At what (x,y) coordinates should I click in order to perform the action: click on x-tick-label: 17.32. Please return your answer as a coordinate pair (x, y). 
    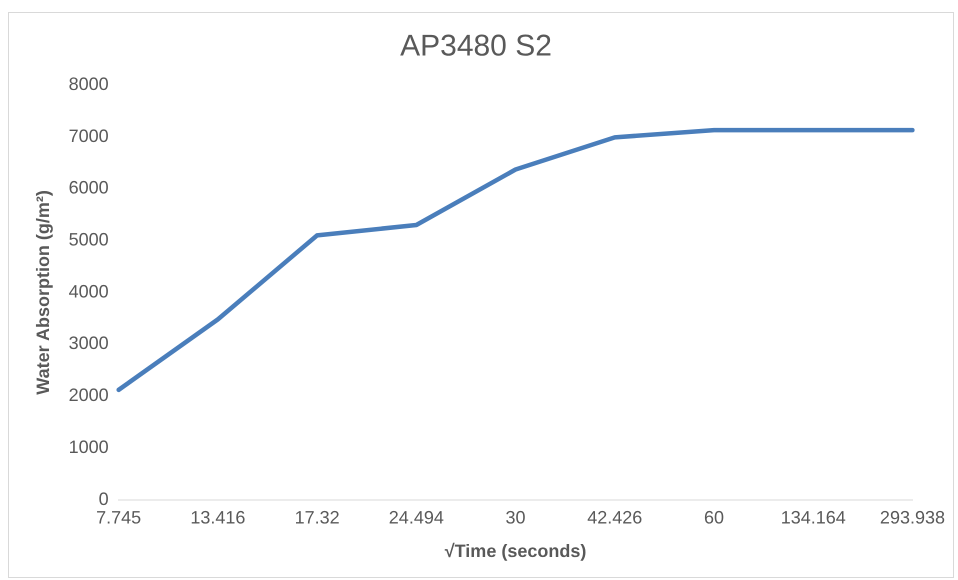
    Looking at the image, I should click on (317, 518).